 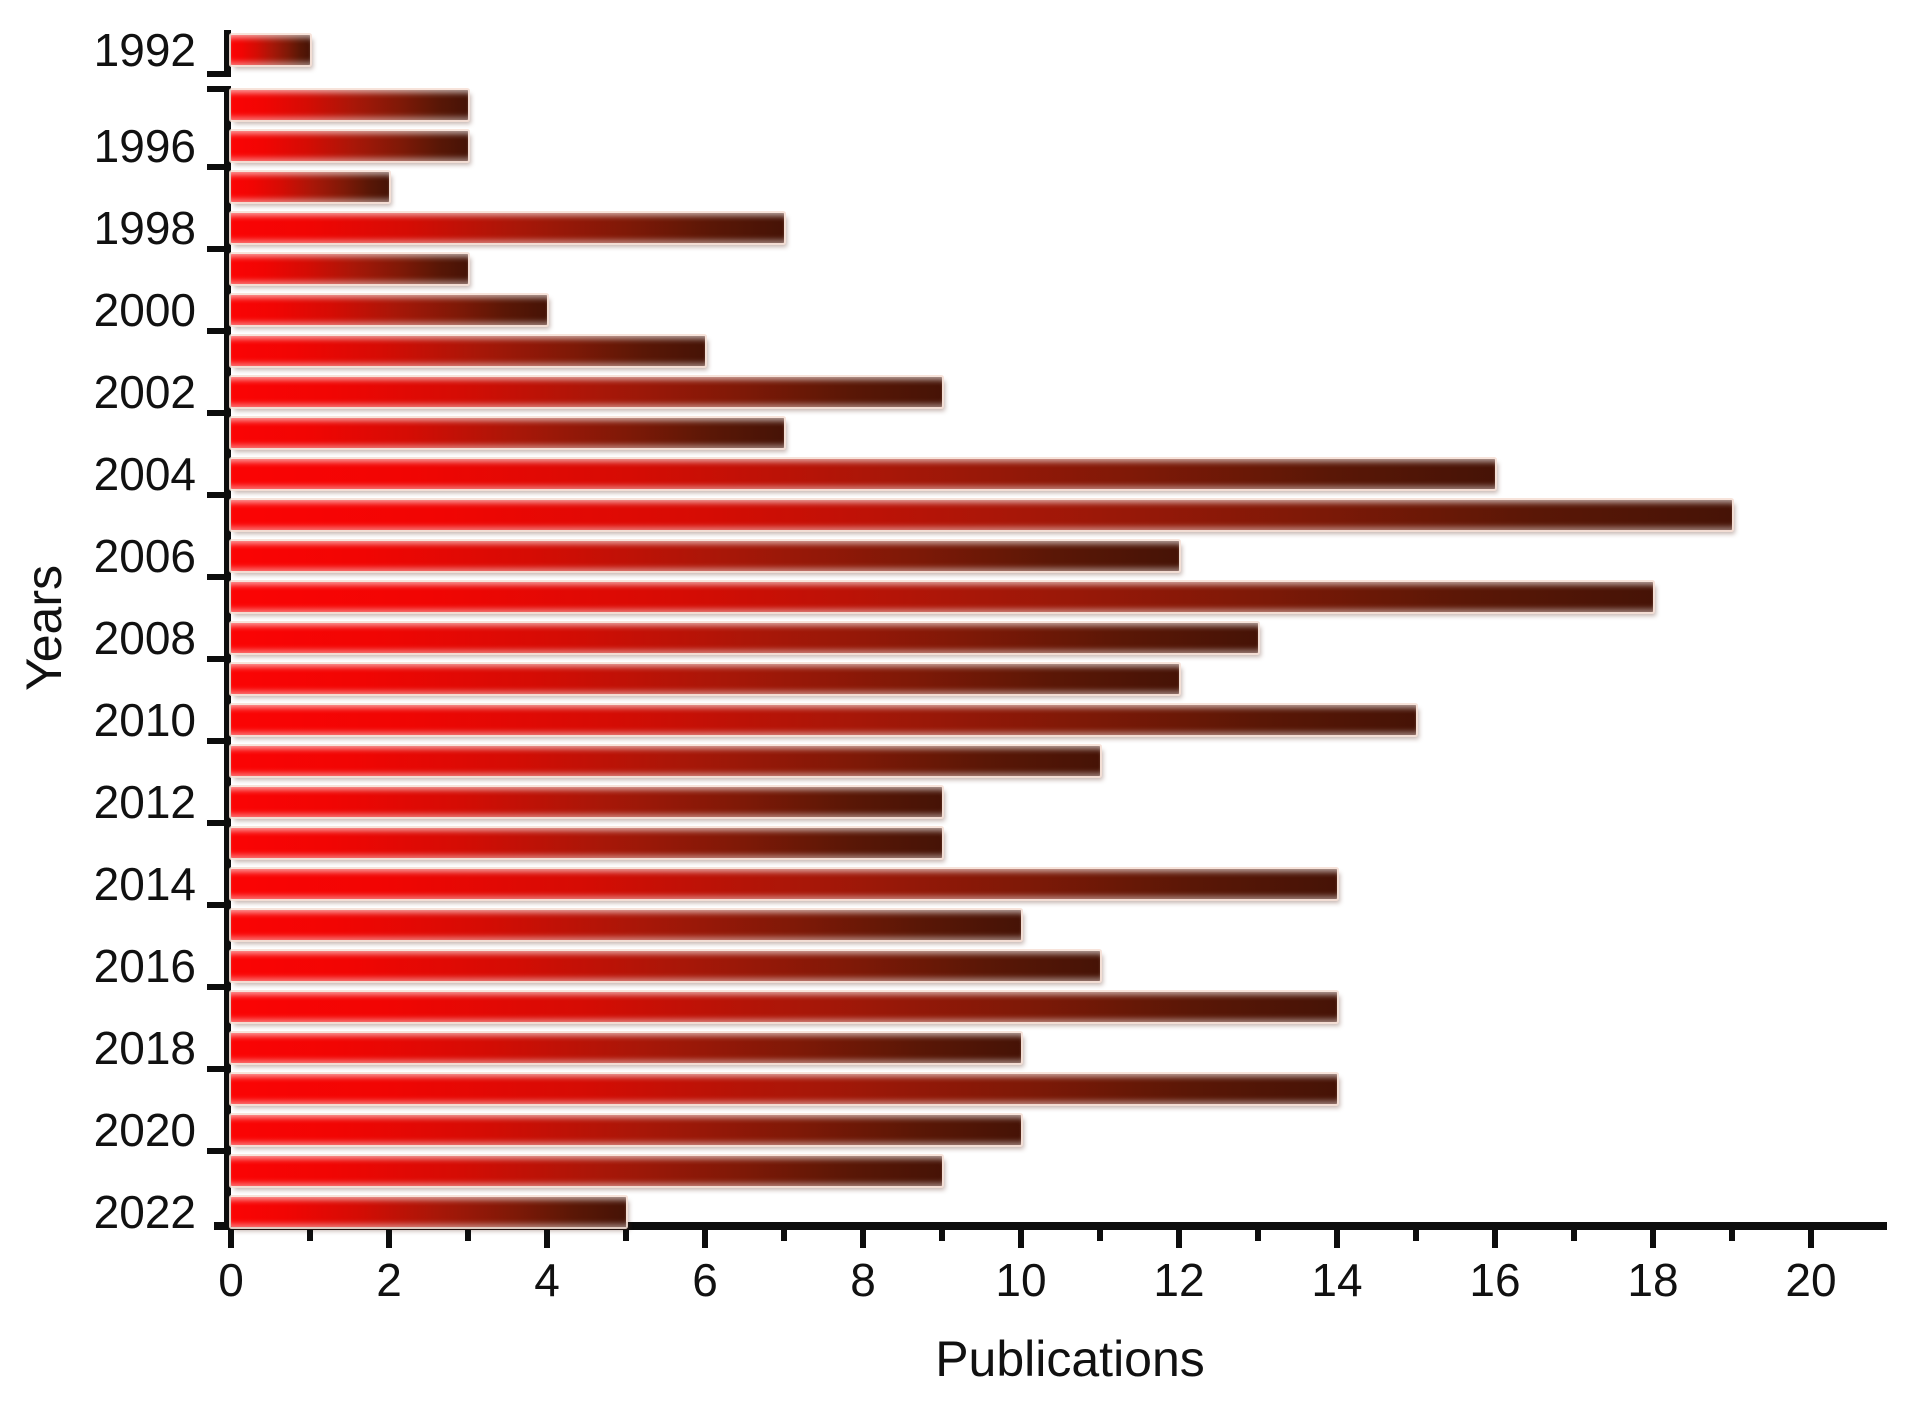 What do you see at coordinates (231, 1280) in the screenshot?
I see `x-axis-tick-label-0: 0` at bounding box center [231, 1280].